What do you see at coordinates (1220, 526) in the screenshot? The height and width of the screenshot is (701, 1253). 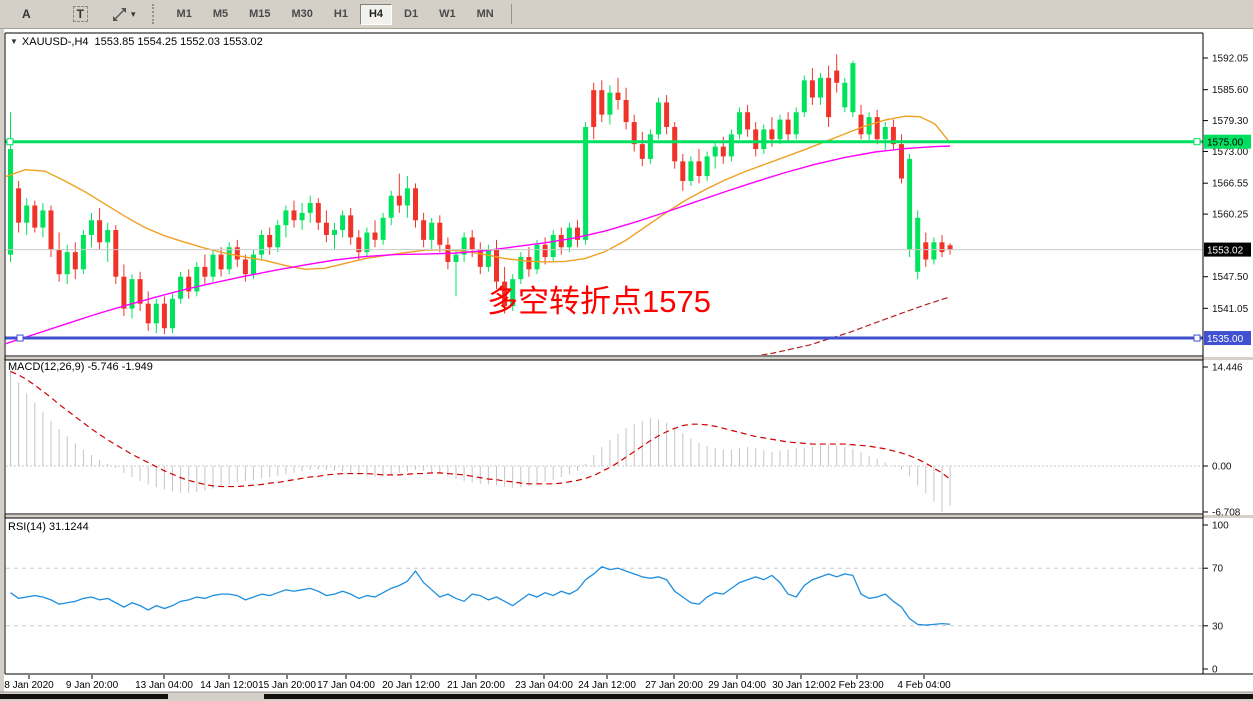 I see `svg-text: 100` at bounding box center [1220, 526].